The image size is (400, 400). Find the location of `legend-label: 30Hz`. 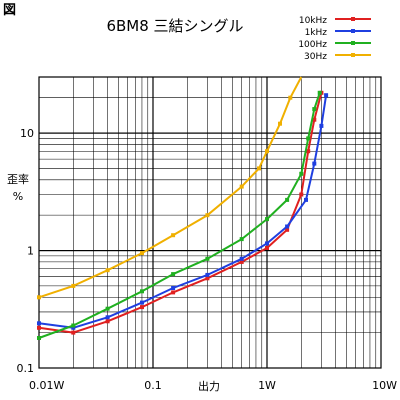

legend-label: 30Hz is located at coordinates (315, 57).